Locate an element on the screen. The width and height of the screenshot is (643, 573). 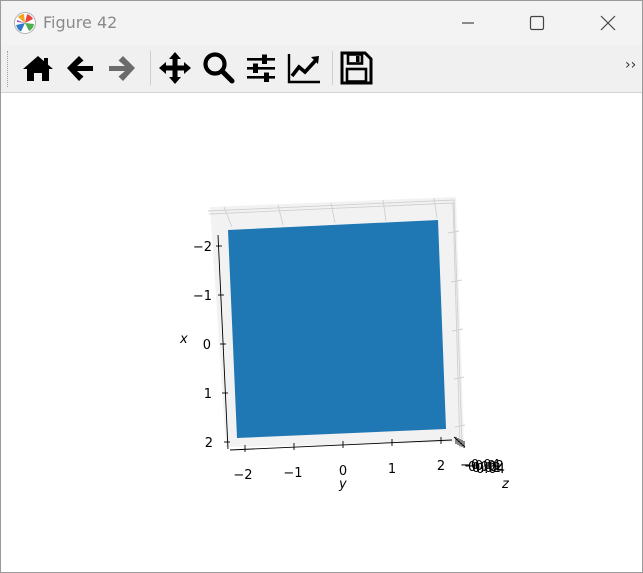
x-axis-label: x is located at coordinates (183, 339).